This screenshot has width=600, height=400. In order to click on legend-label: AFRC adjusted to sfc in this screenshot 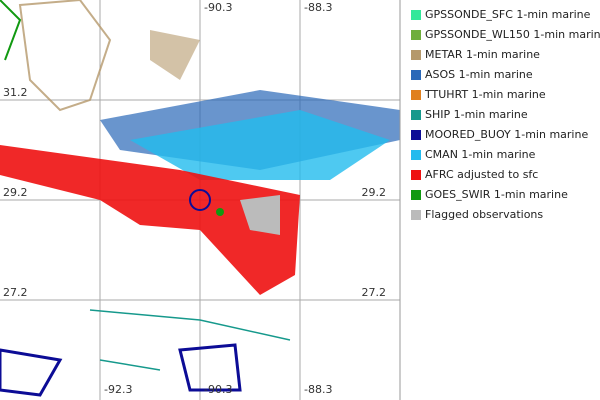, I will do `click(481, 174)`.